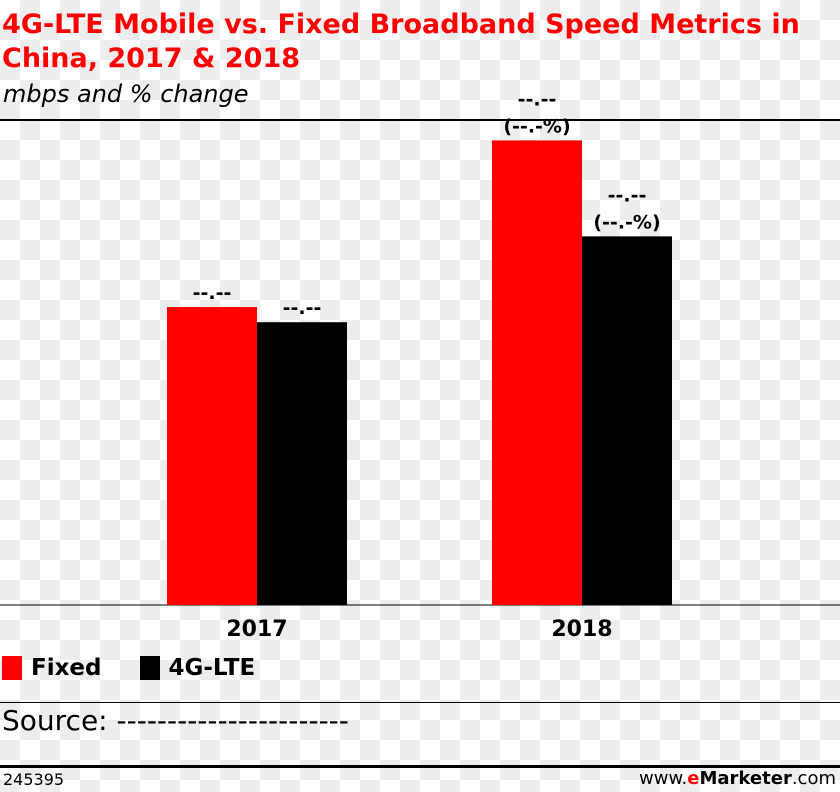  Describe the element at coordinates (126, 94) in the screenshot. I see `chart-subtitle: mbps and % change` at that location.